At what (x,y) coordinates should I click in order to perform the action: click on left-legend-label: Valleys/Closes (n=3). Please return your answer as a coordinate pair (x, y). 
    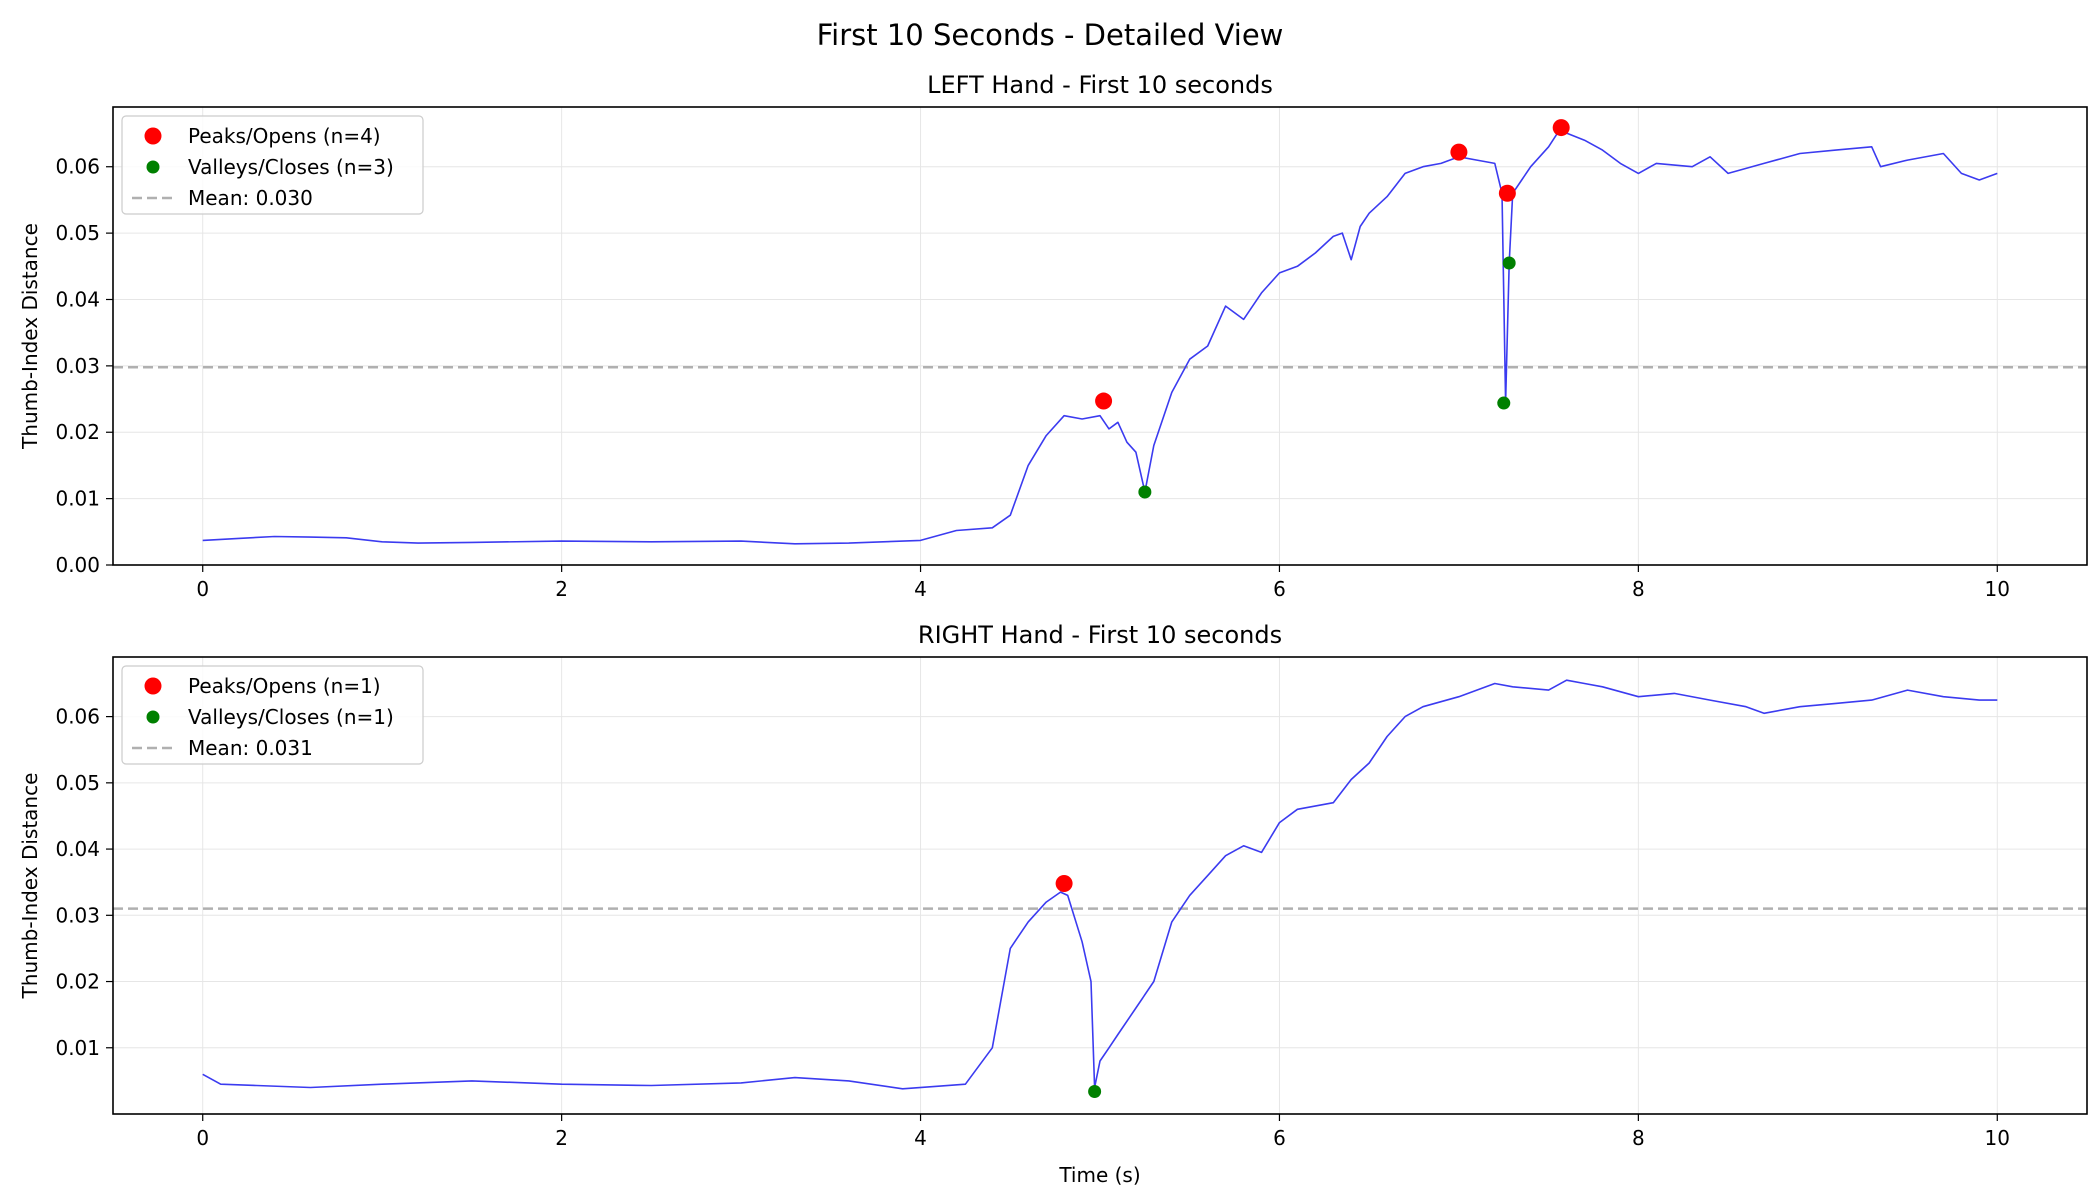
    Looking at the image, I should click on (291, 167).